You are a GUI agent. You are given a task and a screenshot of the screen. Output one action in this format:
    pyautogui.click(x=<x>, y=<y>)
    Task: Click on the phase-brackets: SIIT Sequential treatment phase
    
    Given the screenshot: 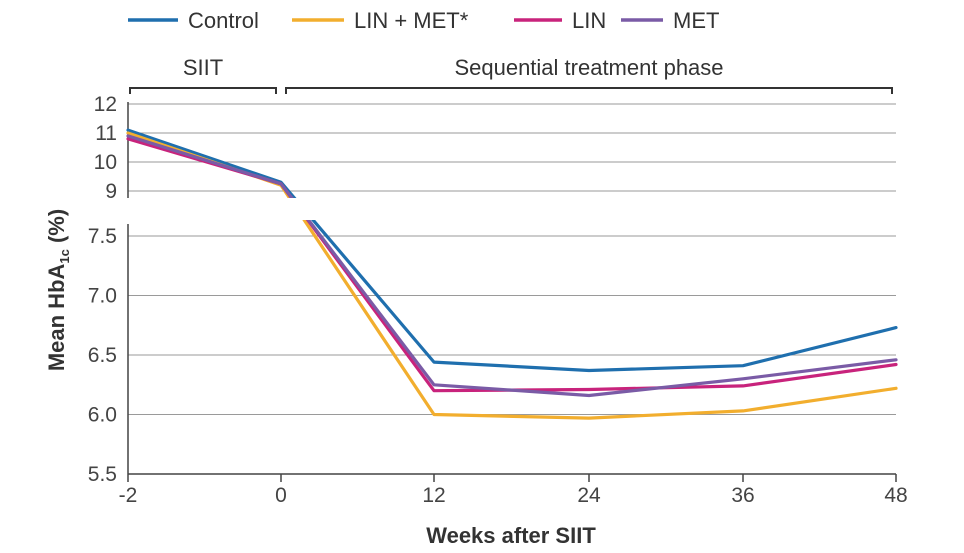 What is the action you would take?
    pyautogui.click(x=511, y=74)
    